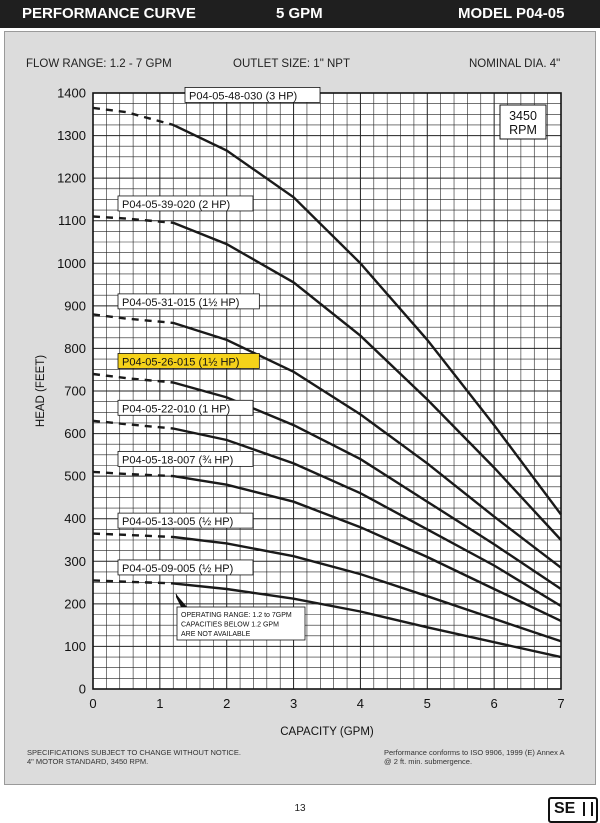  I want to click on y-tick-label: 1200, so click(71, 178).